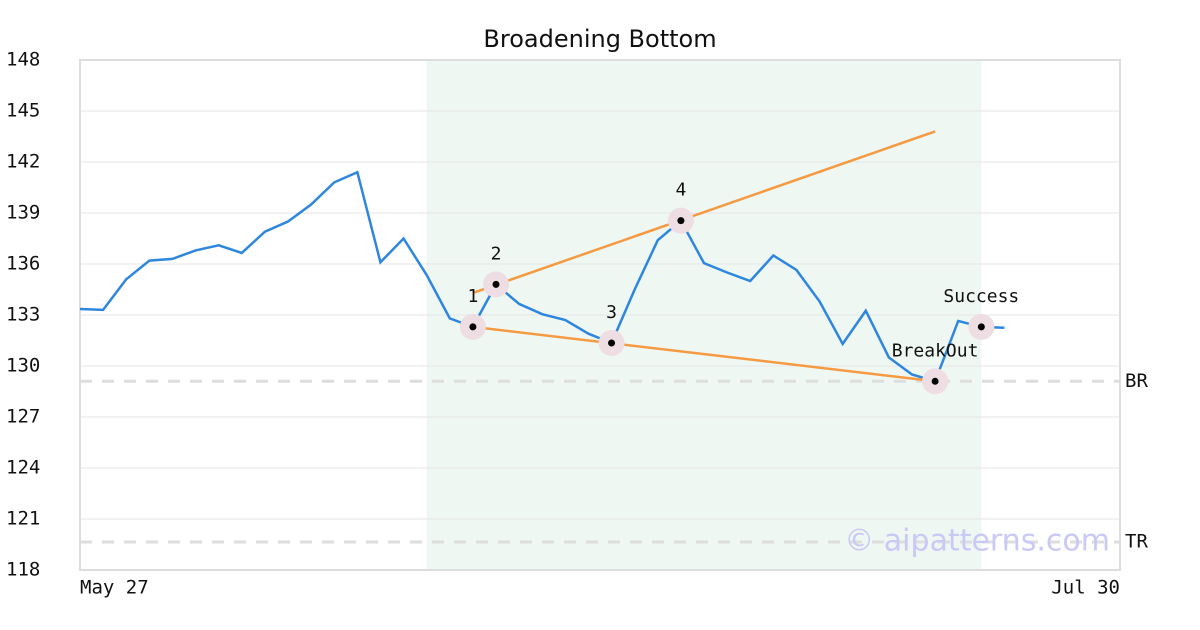 This screenshot has height=630, width=1200. Describe the element at coordinates (23, 213) in the screenshot. I see `y-tick-label: 139` at that location.